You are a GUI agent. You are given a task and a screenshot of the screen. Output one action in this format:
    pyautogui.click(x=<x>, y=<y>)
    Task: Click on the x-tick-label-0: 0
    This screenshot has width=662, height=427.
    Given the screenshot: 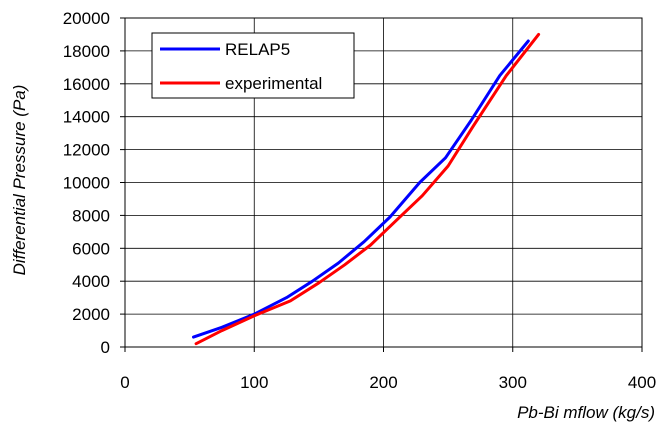 What is the action you would take?
    pyautogui.click(x=124, y=382)
    